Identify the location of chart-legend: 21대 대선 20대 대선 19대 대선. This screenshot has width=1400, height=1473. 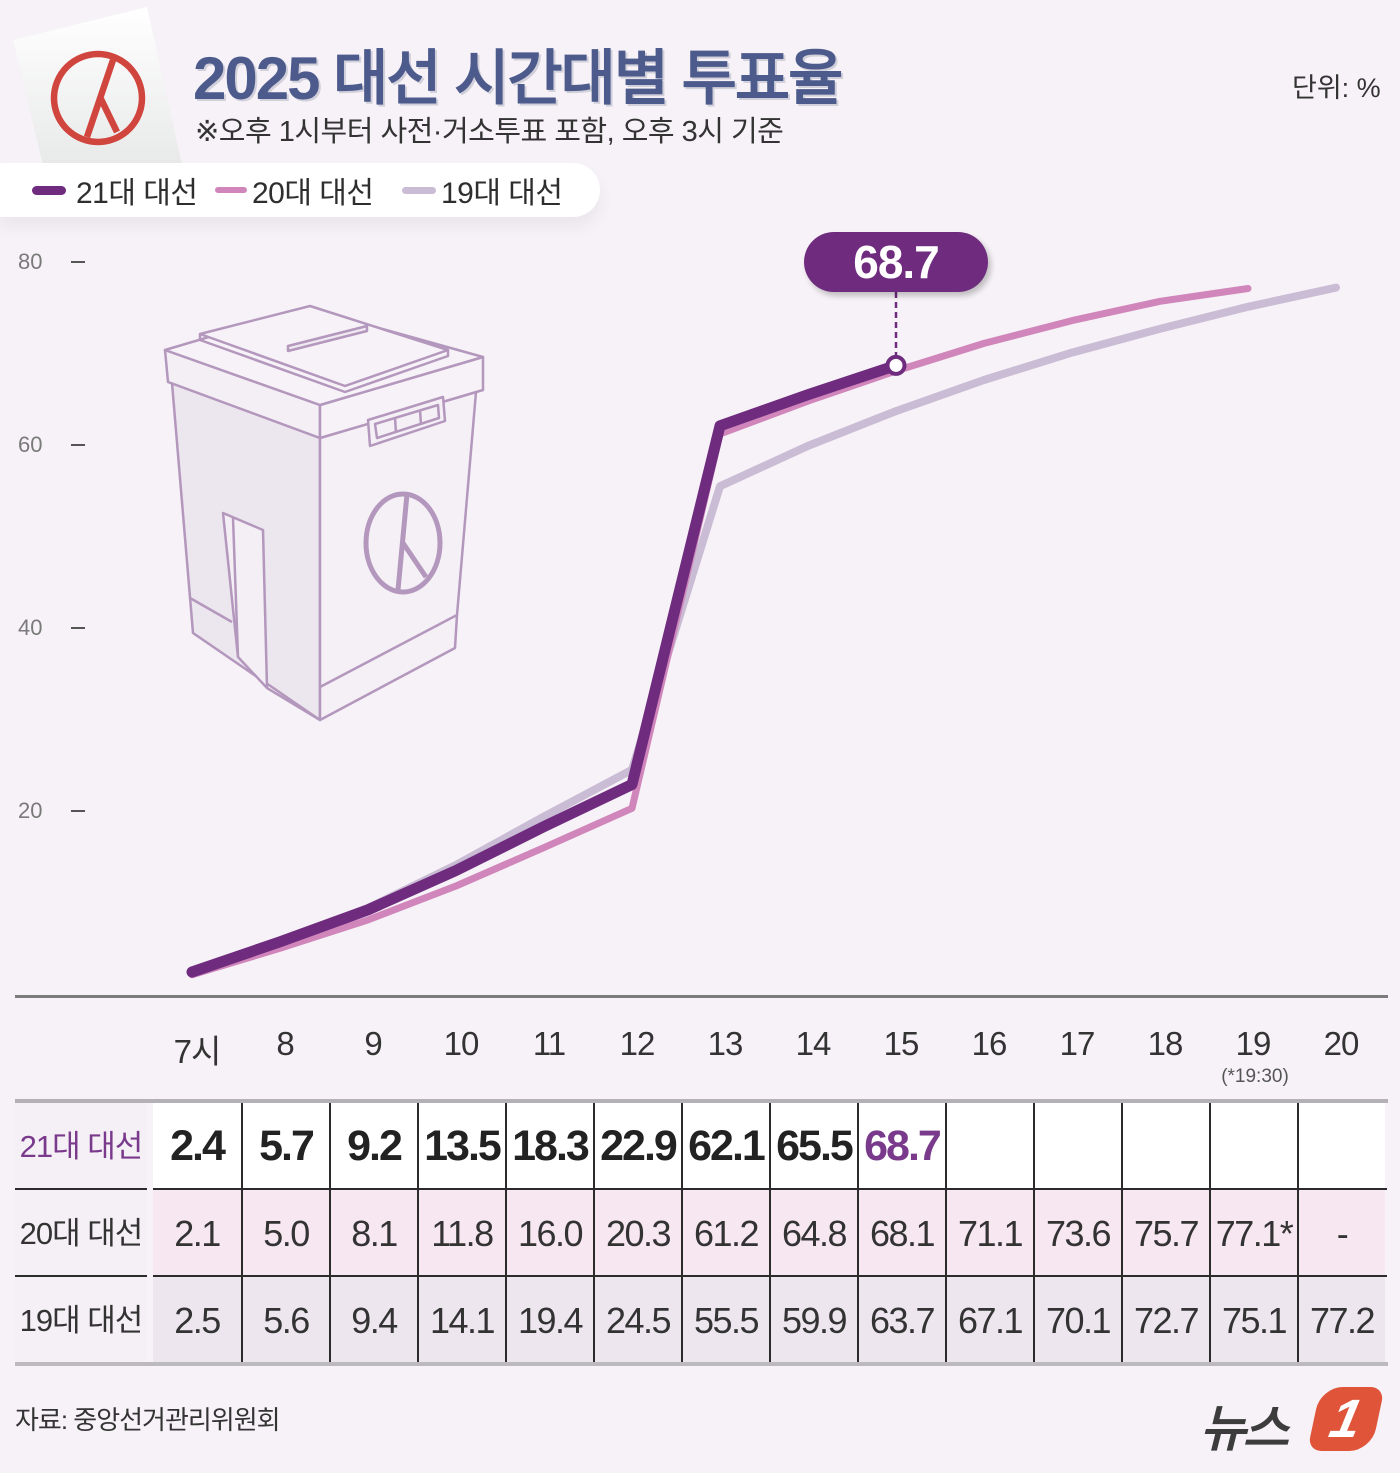
(300, 190).